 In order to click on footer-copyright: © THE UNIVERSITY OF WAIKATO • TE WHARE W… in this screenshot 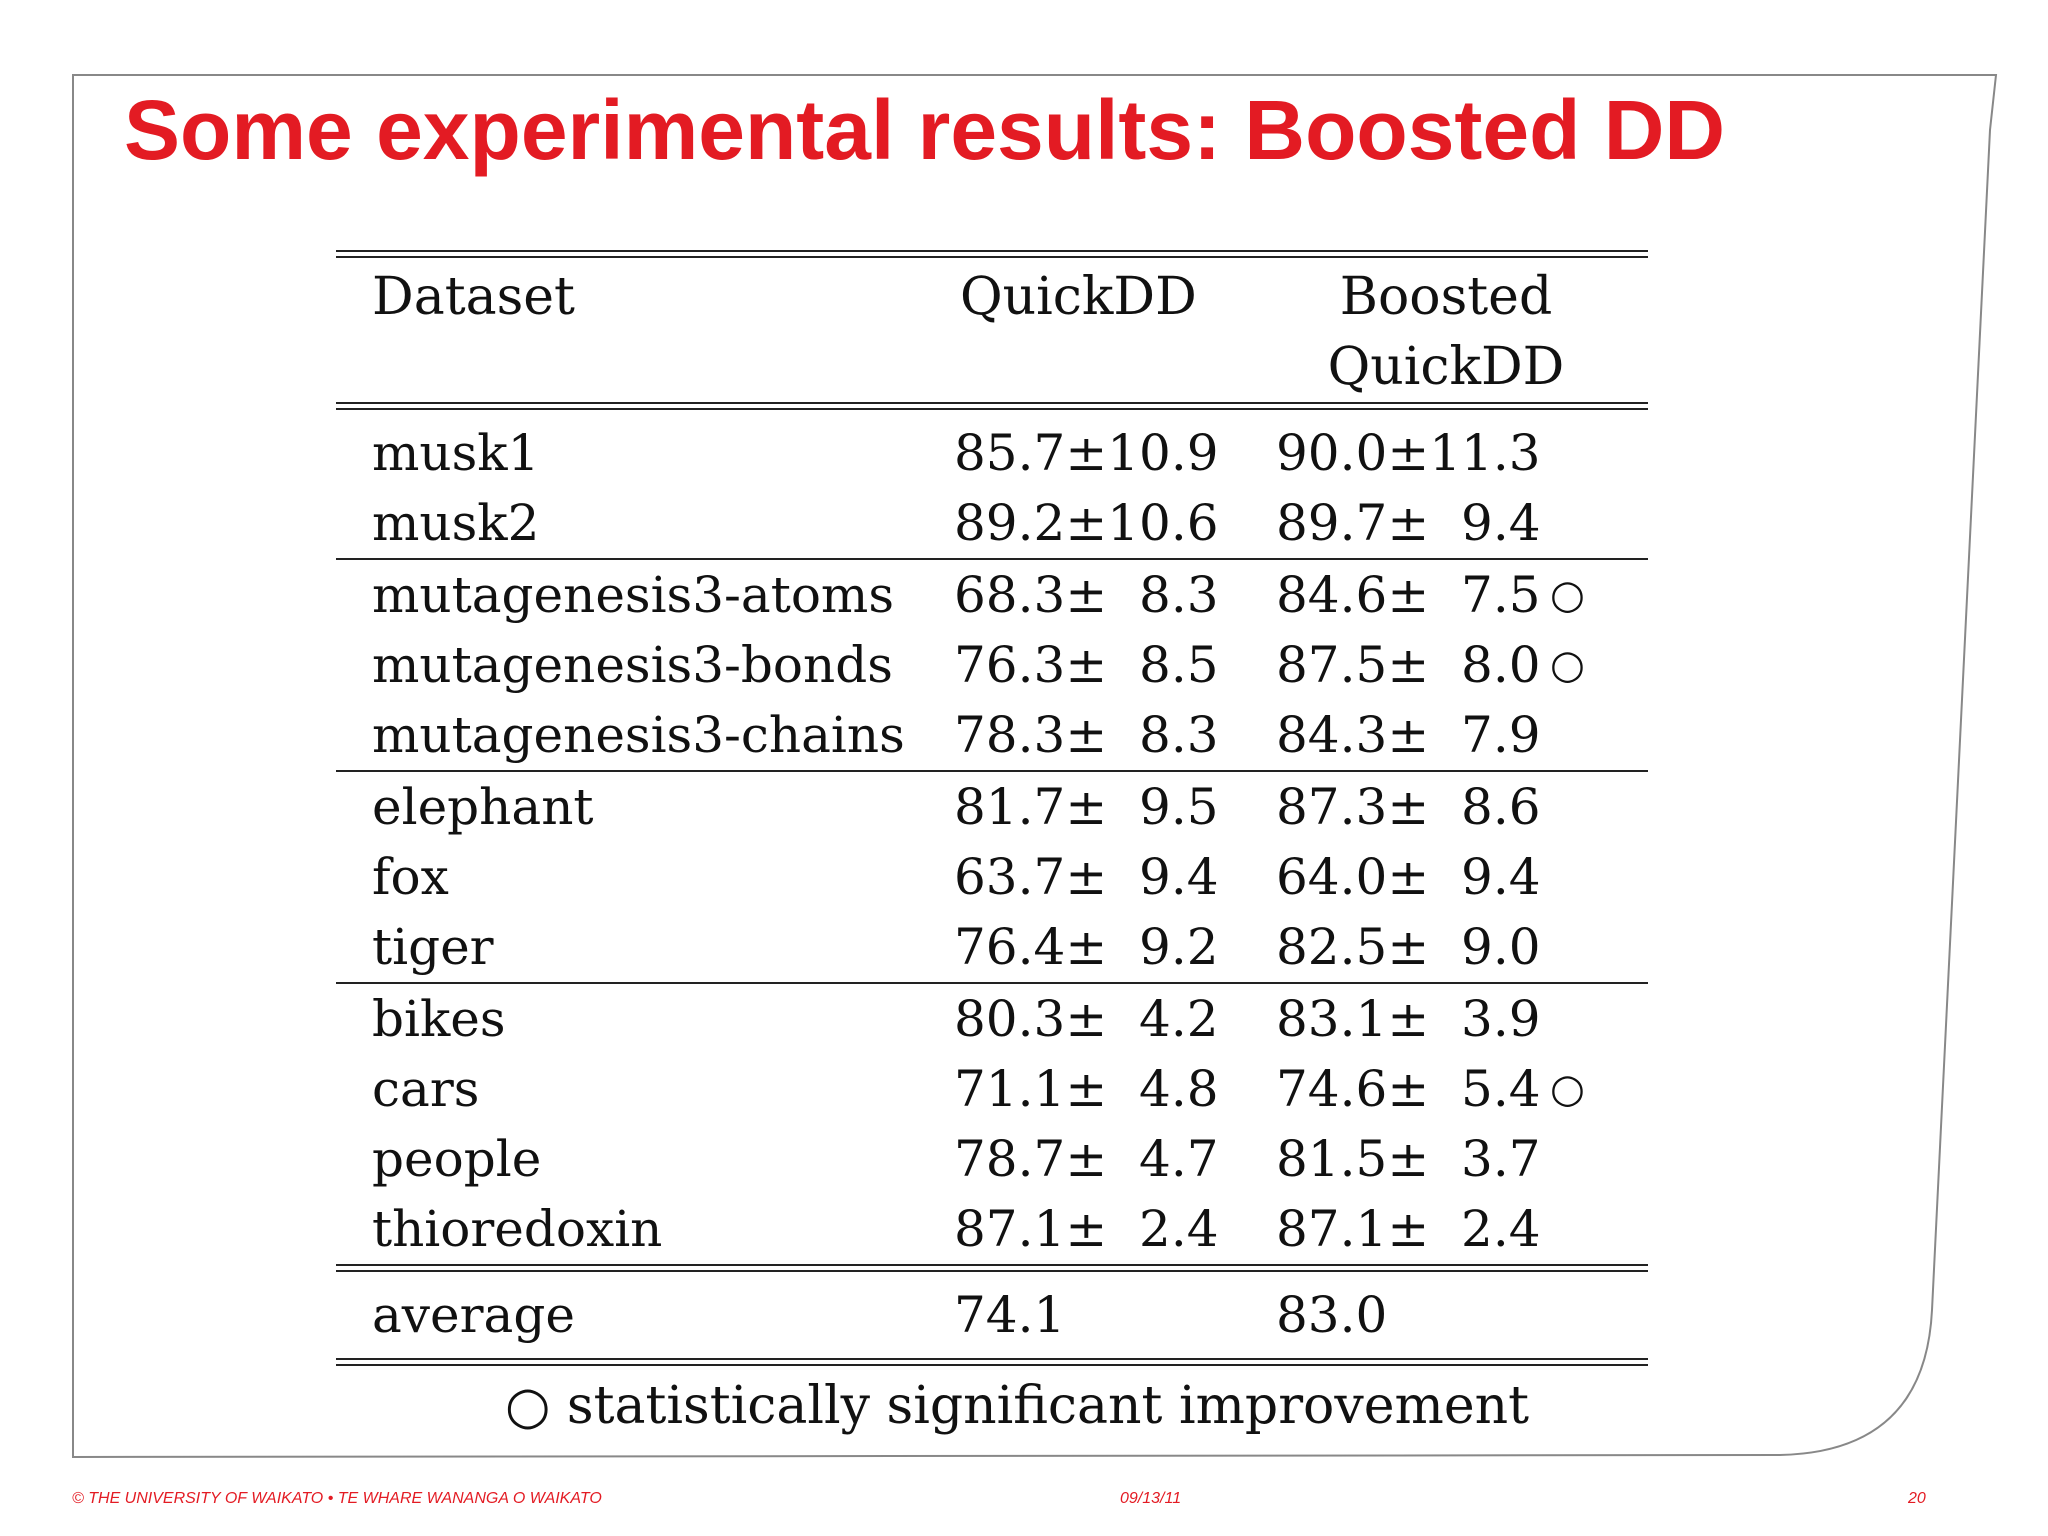, I will do `click(337, 1498)`.